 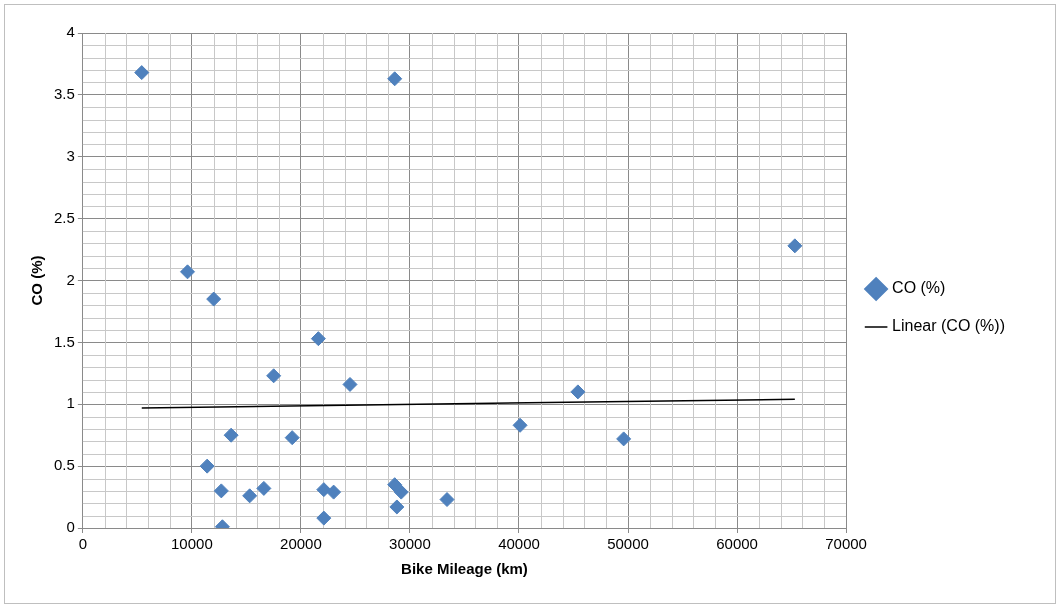 I want to click on y-tick-label: 2, so click(x=70, y=279).